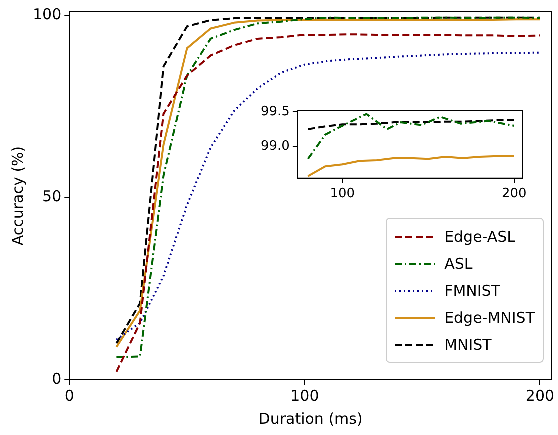  Describe the element at coordinates (52, 197) in the screenshot. I see `y-tick-label: 50` at that location.